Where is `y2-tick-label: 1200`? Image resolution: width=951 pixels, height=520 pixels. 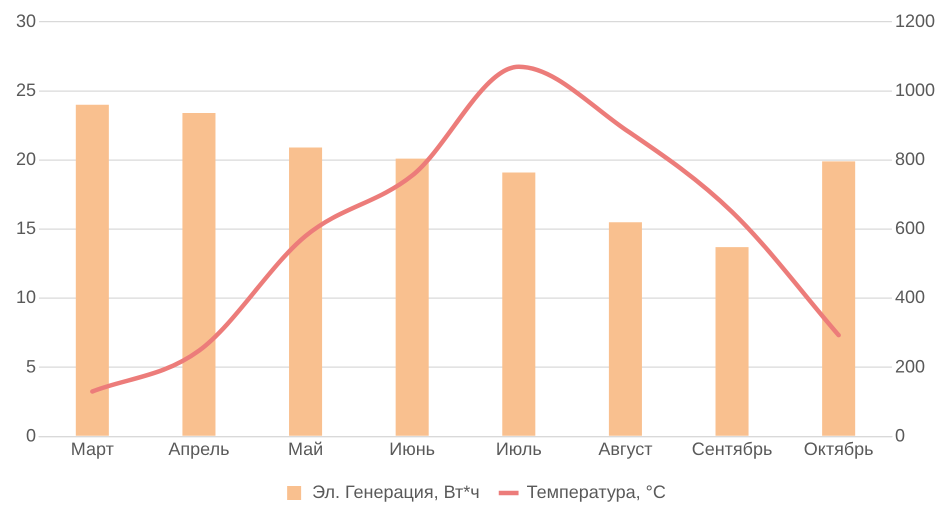
y2-tick-label: 1200 is located at coordinates (915, 20).